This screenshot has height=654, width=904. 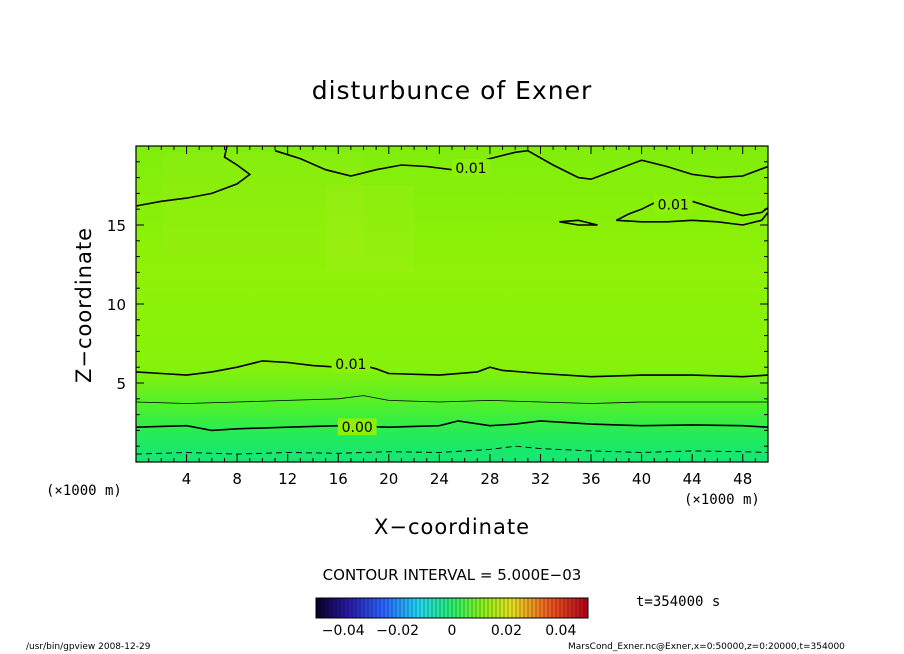 What do you see at coordinates (452, 575) in the screenshot?
I see `contour-interval-label: CONTOUR INTERVAL = 5.000E−03` at bounding box center [452, 575].